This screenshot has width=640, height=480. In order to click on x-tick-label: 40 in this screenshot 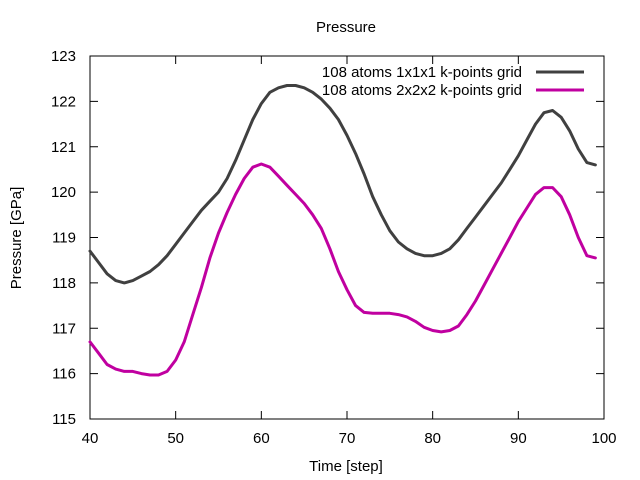, I will do `click(90, 438)`.